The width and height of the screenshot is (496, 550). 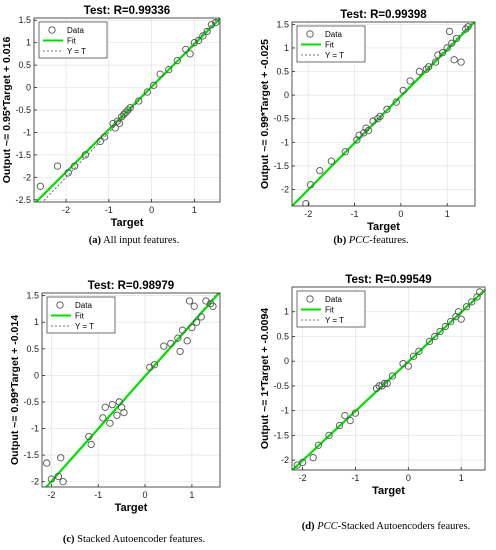 What do you see at coordinates (327, 526) in the screenshot?
I see `caption-d-italic: PCC` at bounding box center [327, 526].